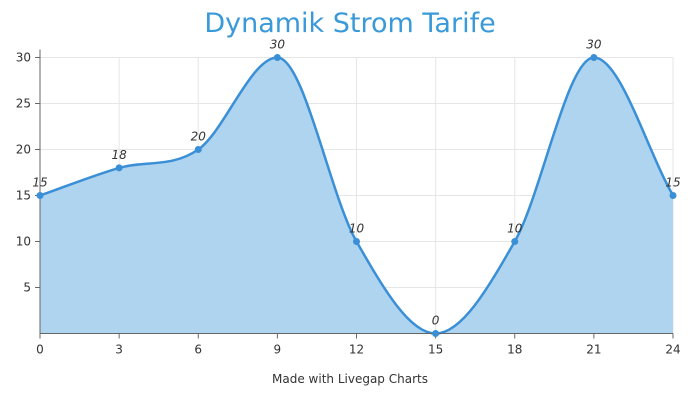  I want to click on y-tick-label: 10, so click(23, 242).